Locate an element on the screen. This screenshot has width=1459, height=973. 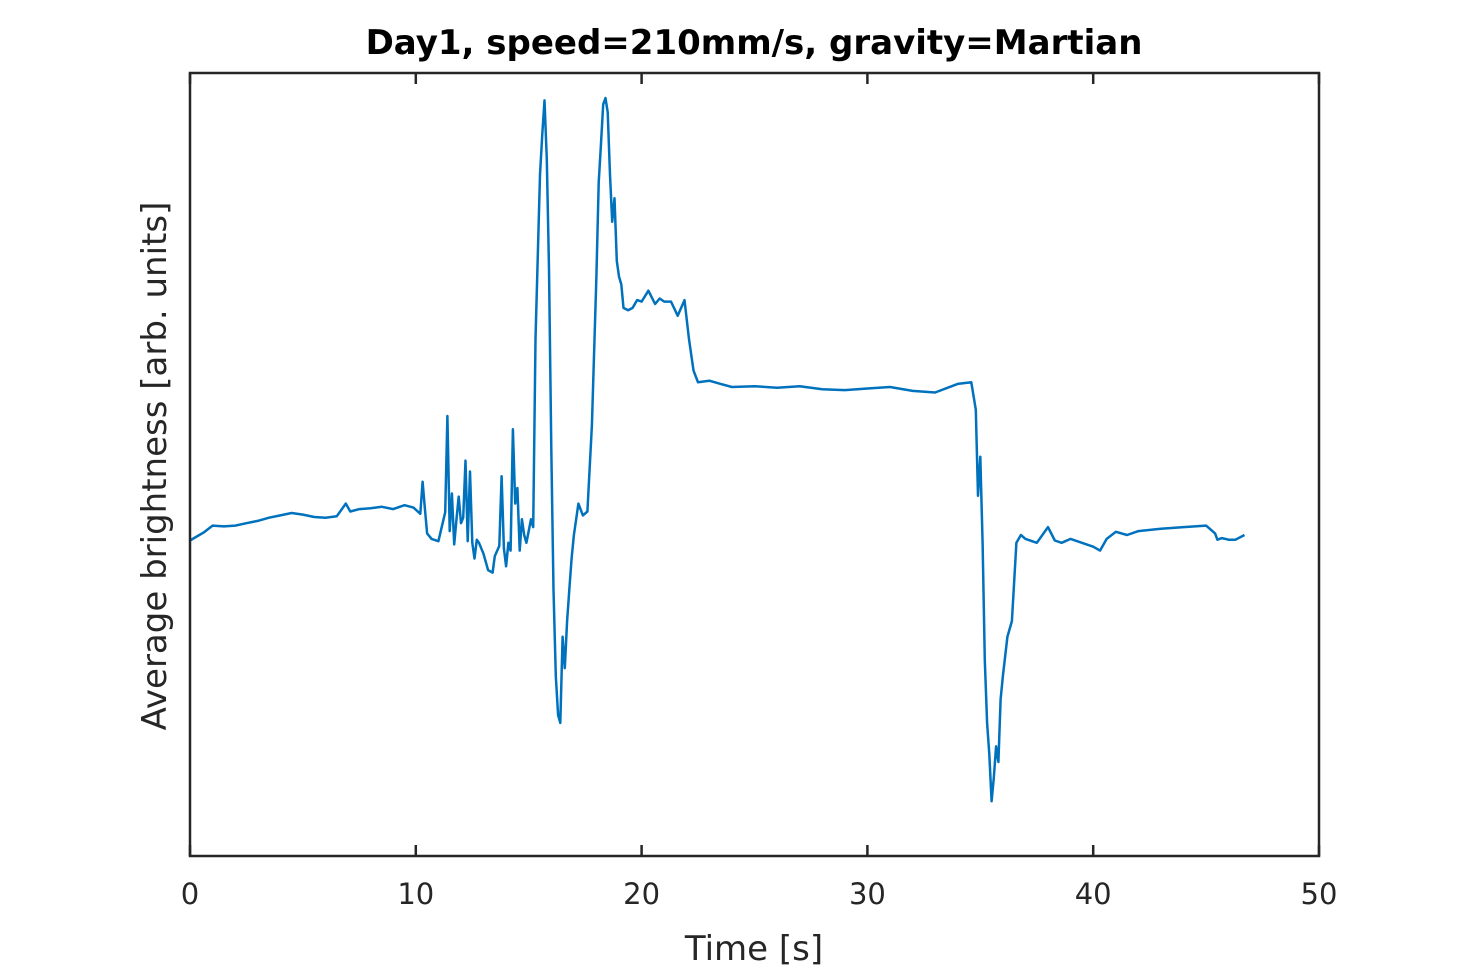
x-tick-label: 50 is located at coordinates (1319, 894).